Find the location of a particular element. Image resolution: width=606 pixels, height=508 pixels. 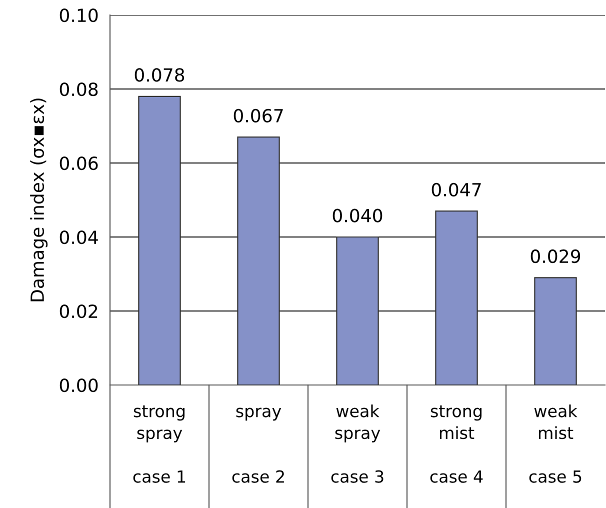

category-label: strong spray case 1 is located at coordinates (159, 444).